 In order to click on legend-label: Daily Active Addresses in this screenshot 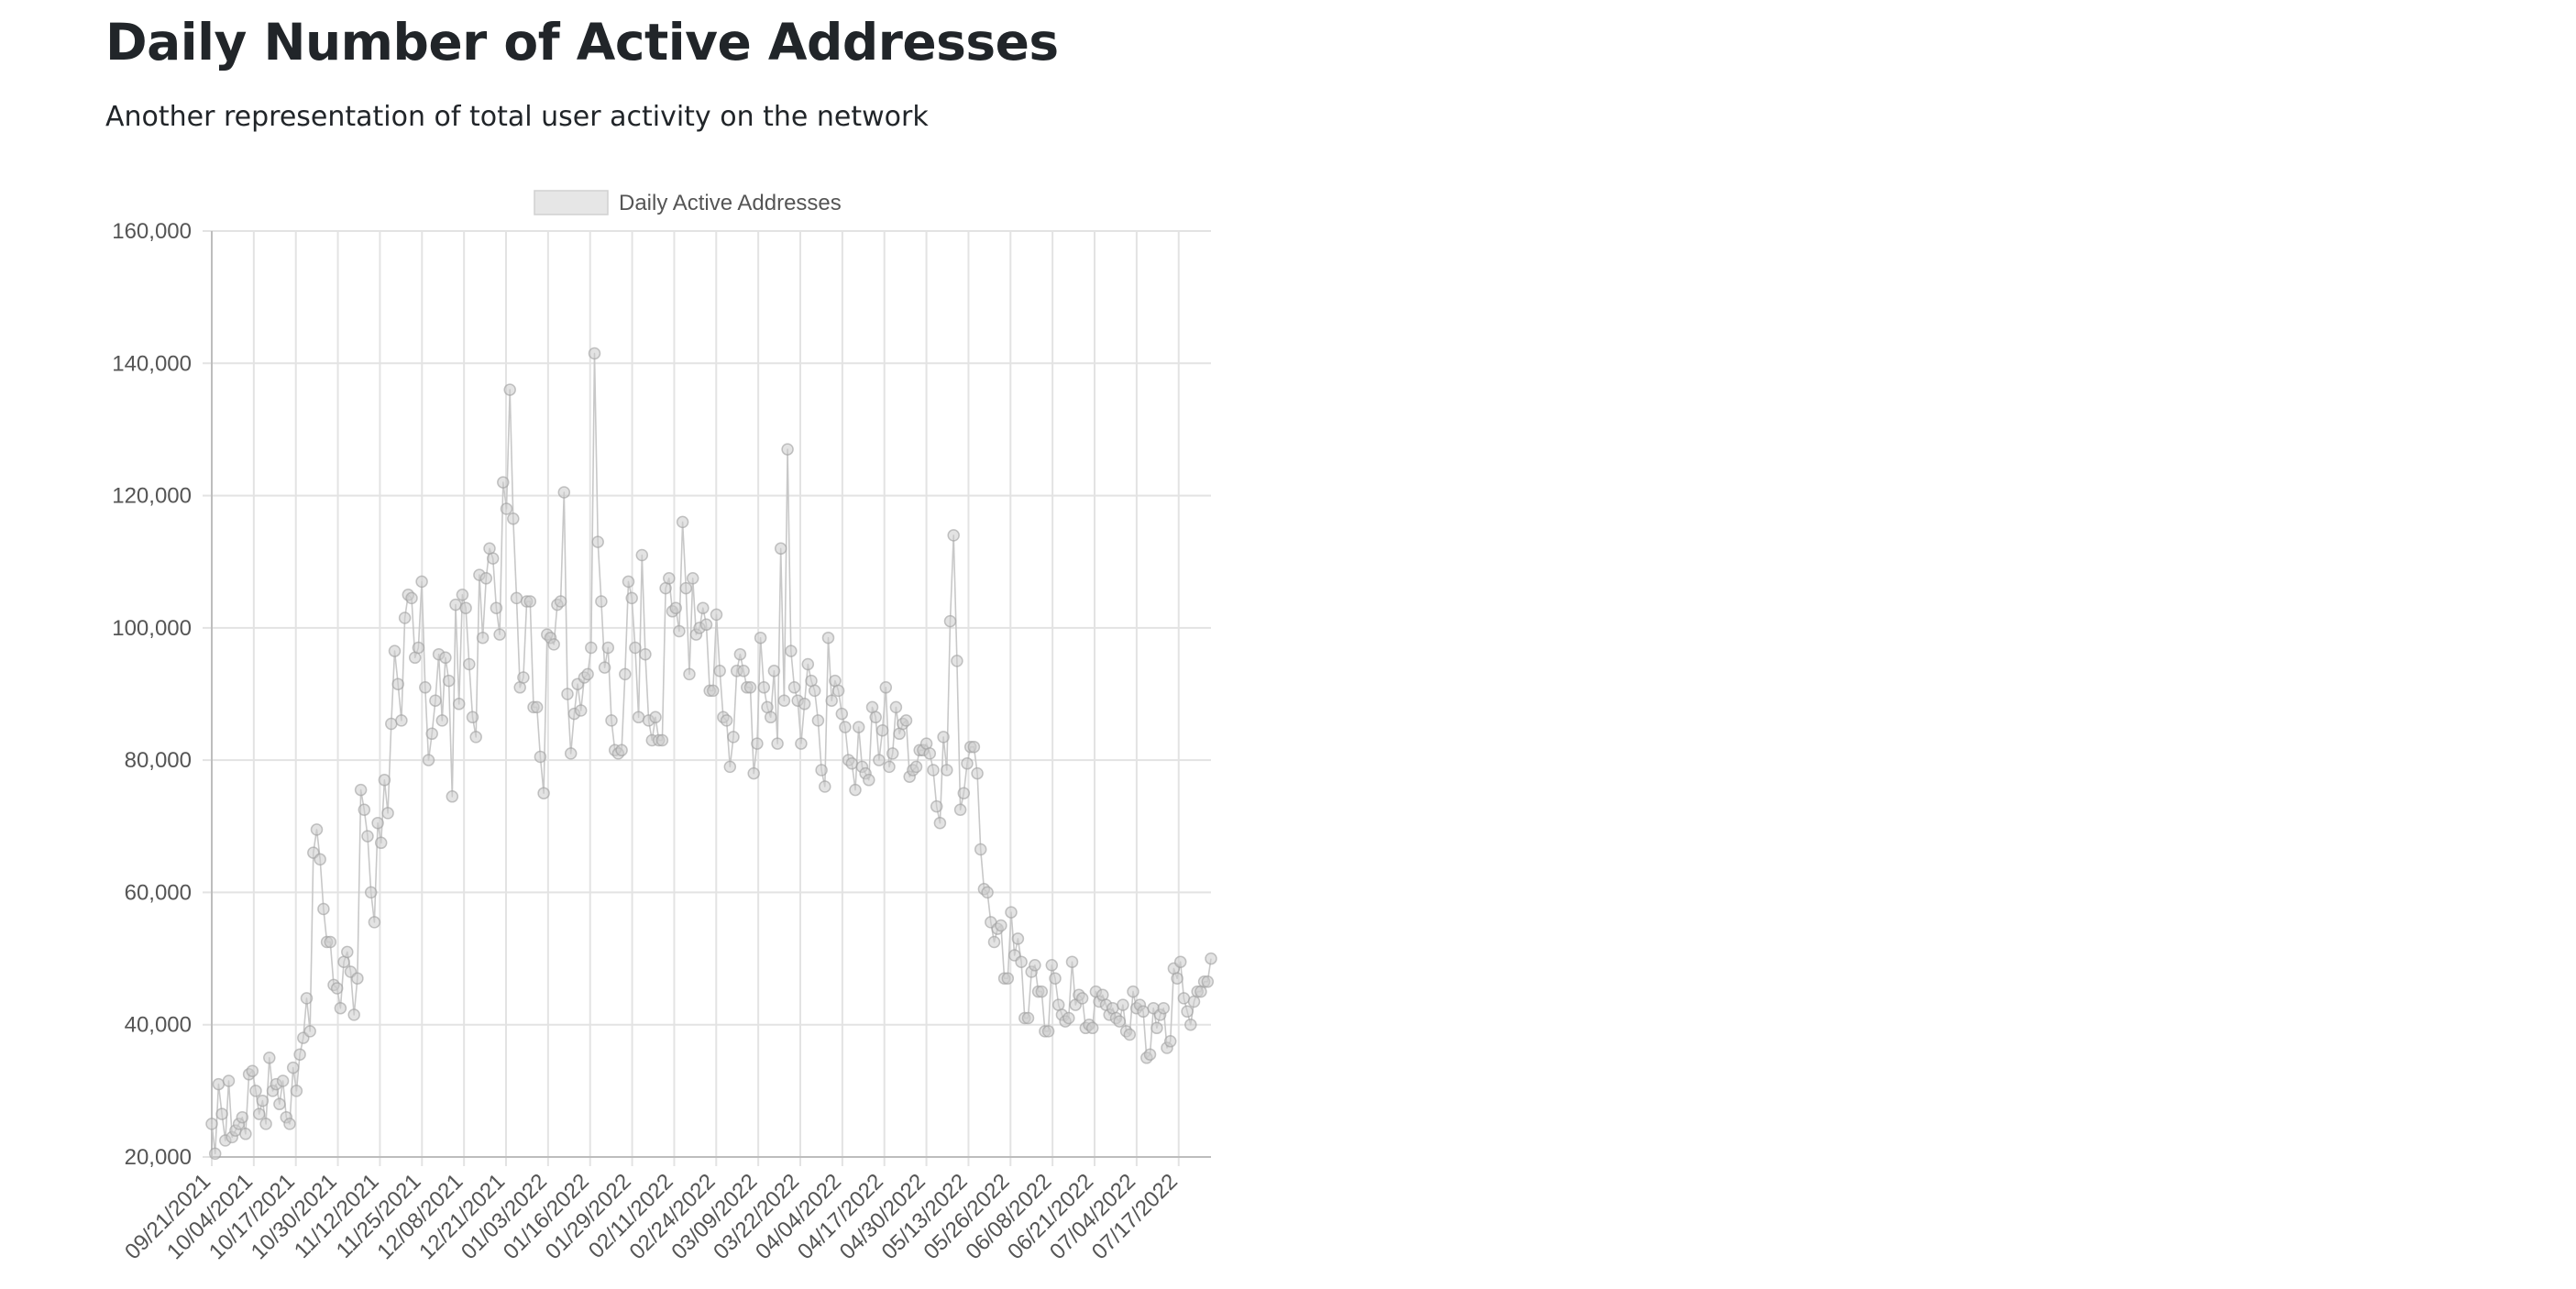, I will do `click(731, 203)`.